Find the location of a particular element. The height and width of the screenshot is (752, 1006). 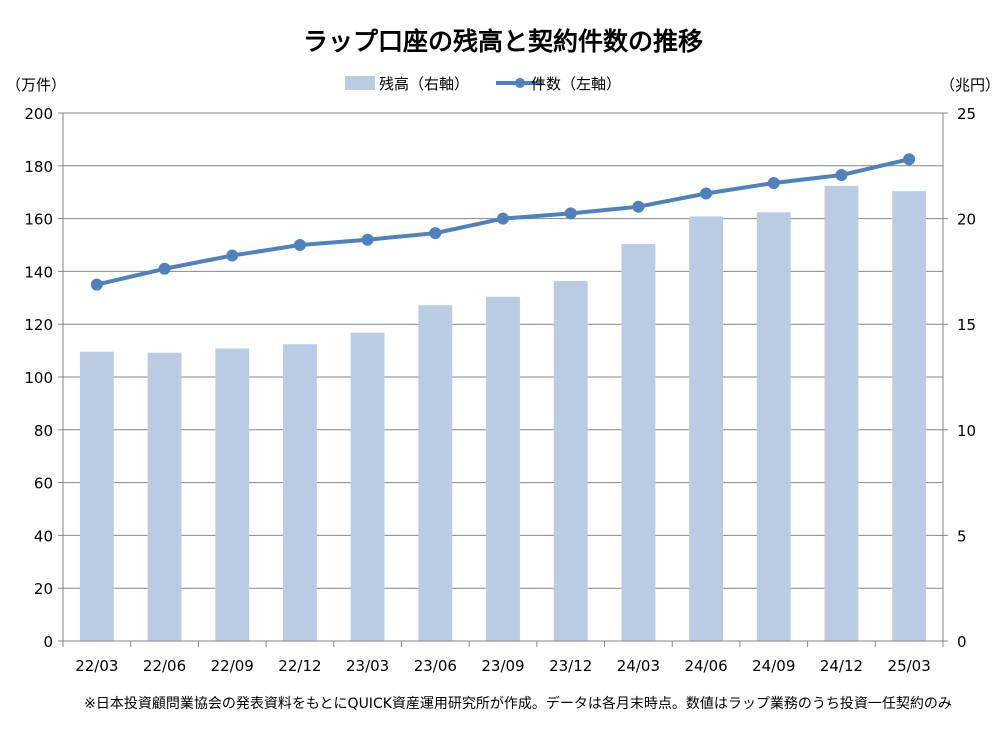

left-tick-label: 200 is located at coordinates (38, 114).